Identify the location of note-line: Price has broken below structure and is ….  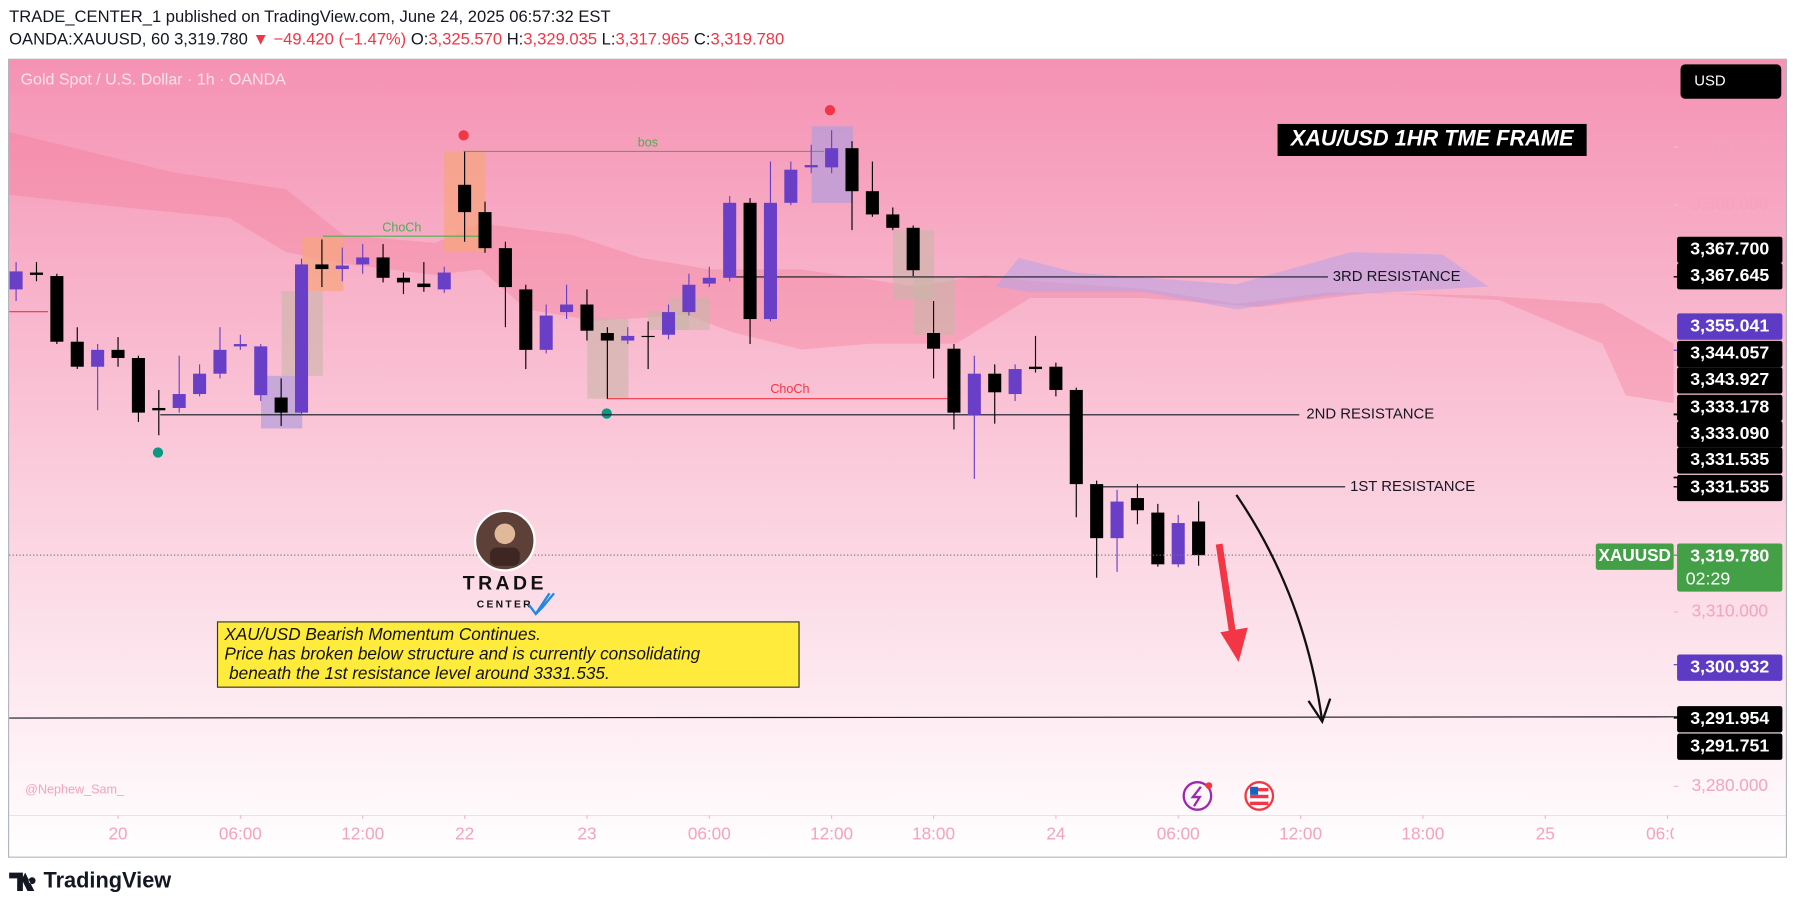
(462, 654).